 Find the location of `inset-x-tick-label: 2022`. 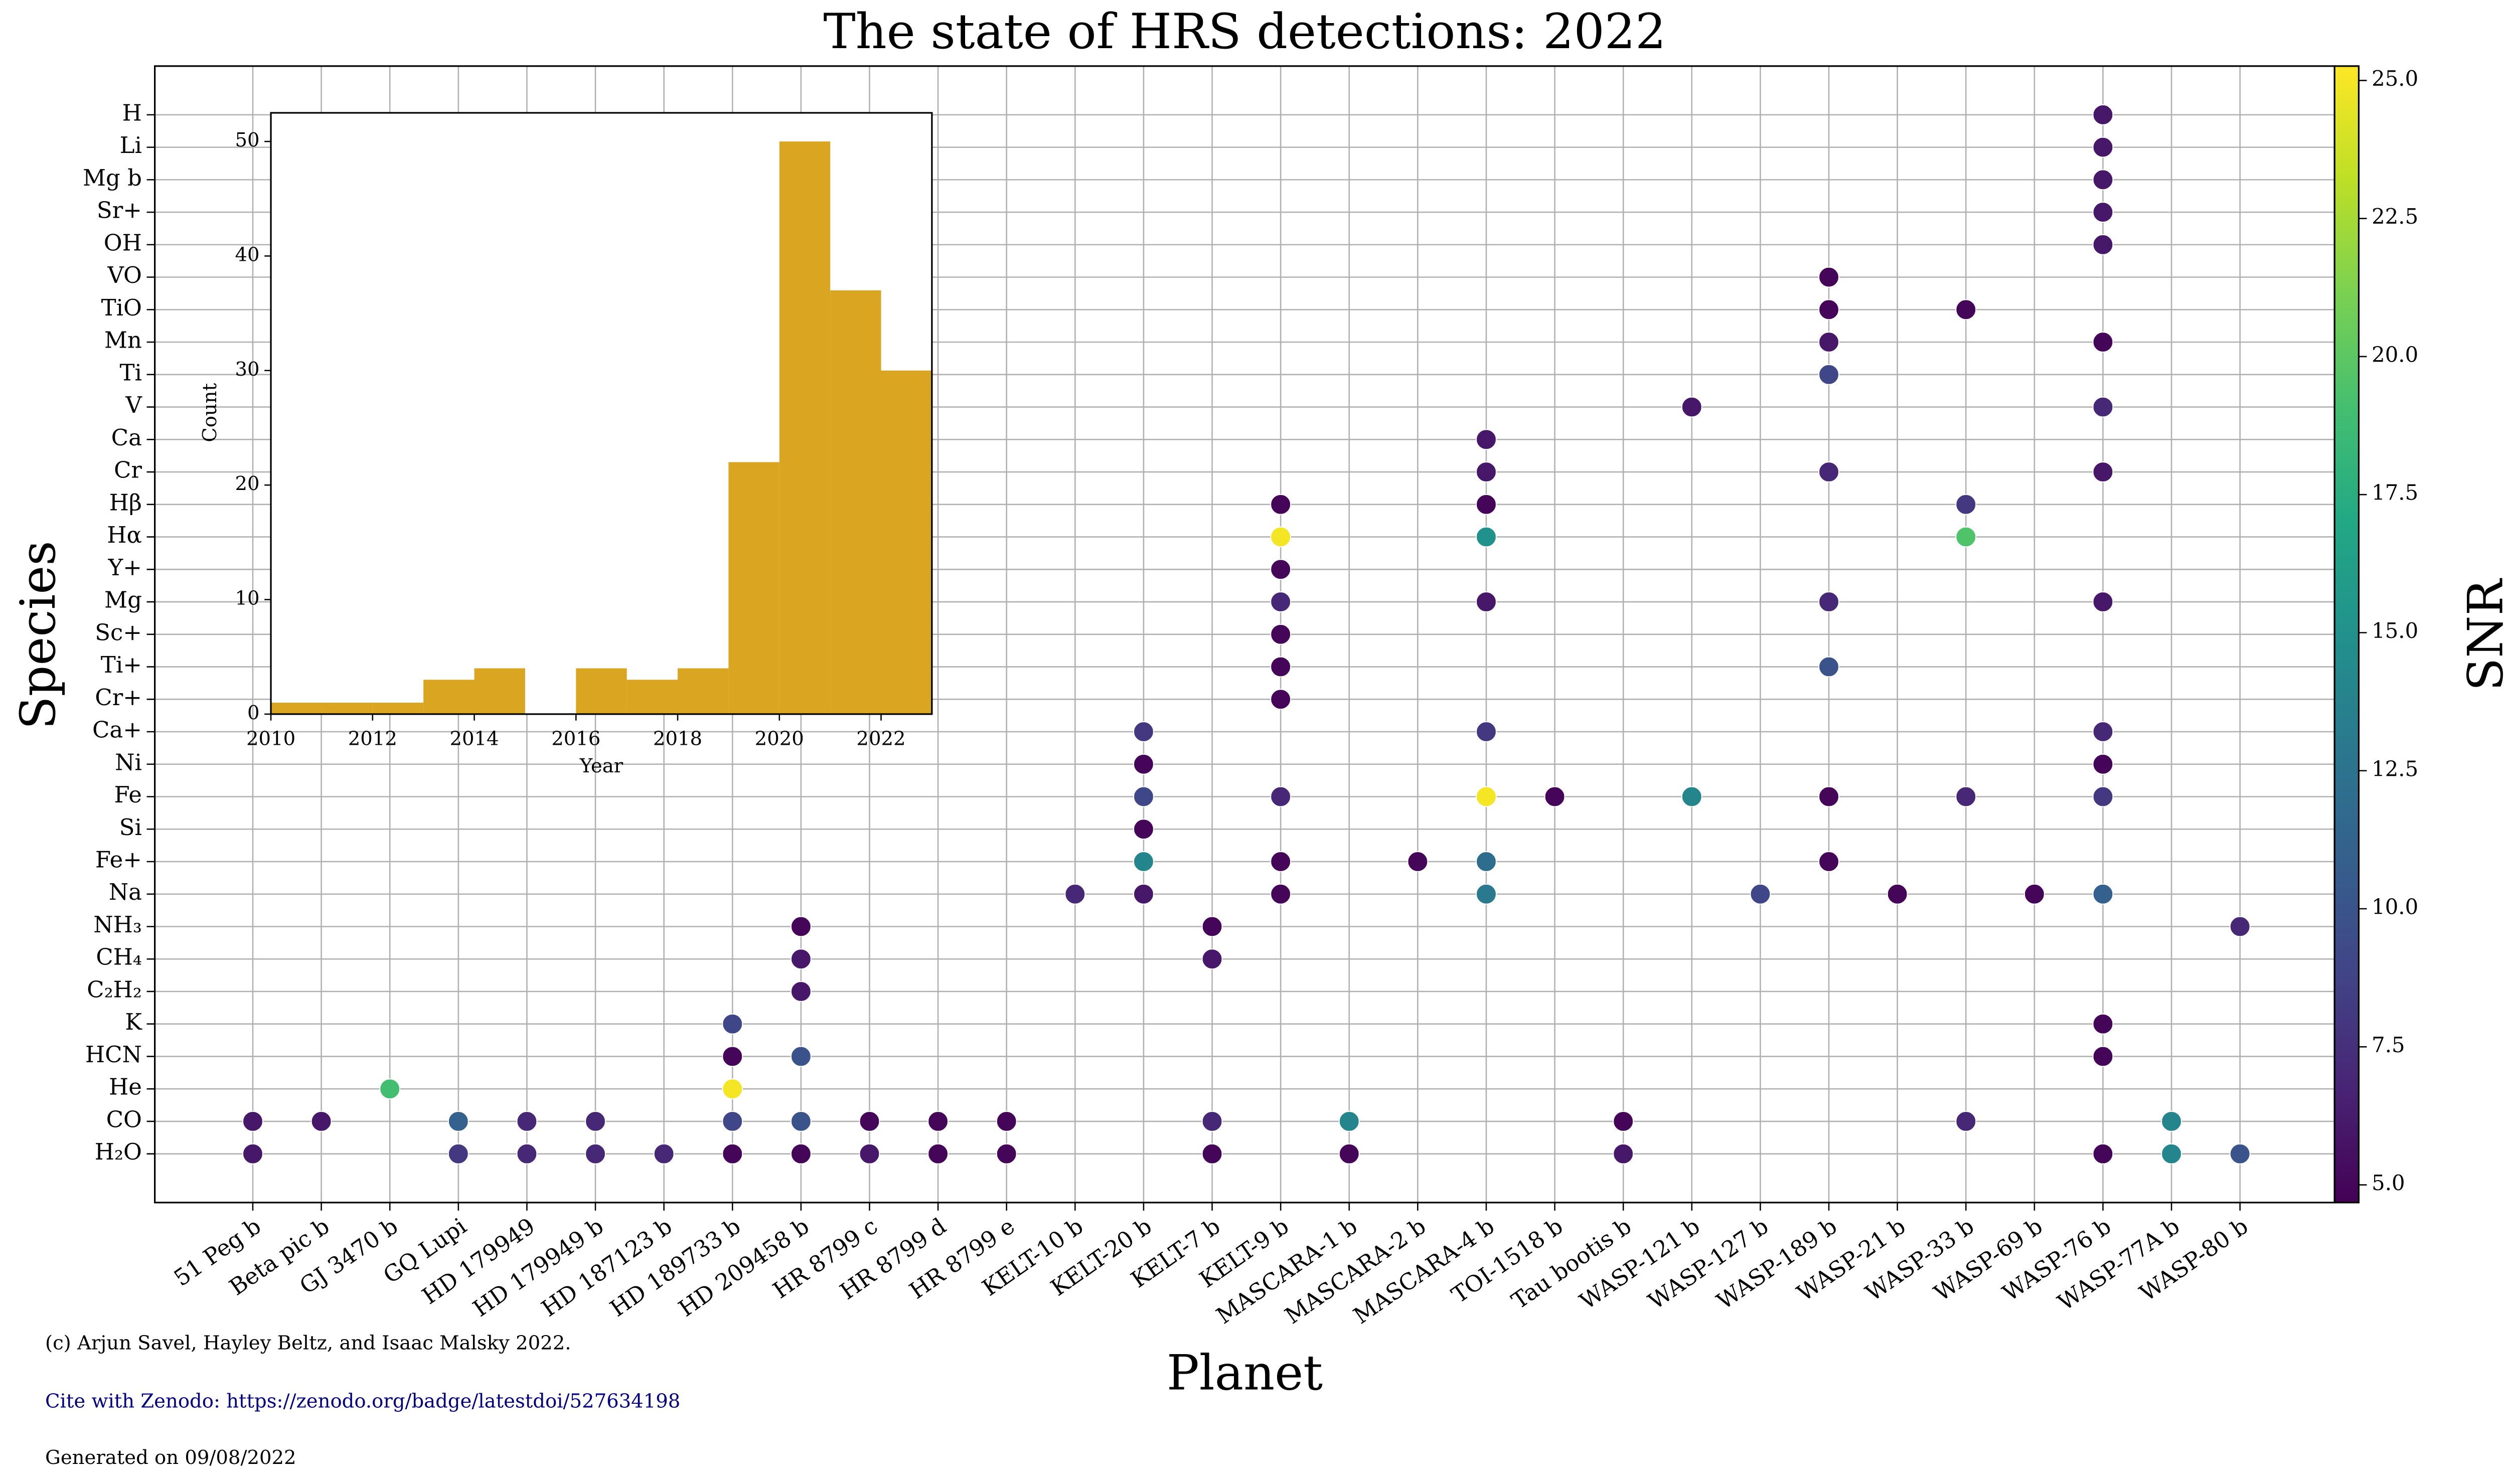

inset-x-tick-label: 2022 is located at coordinates (881, 738).